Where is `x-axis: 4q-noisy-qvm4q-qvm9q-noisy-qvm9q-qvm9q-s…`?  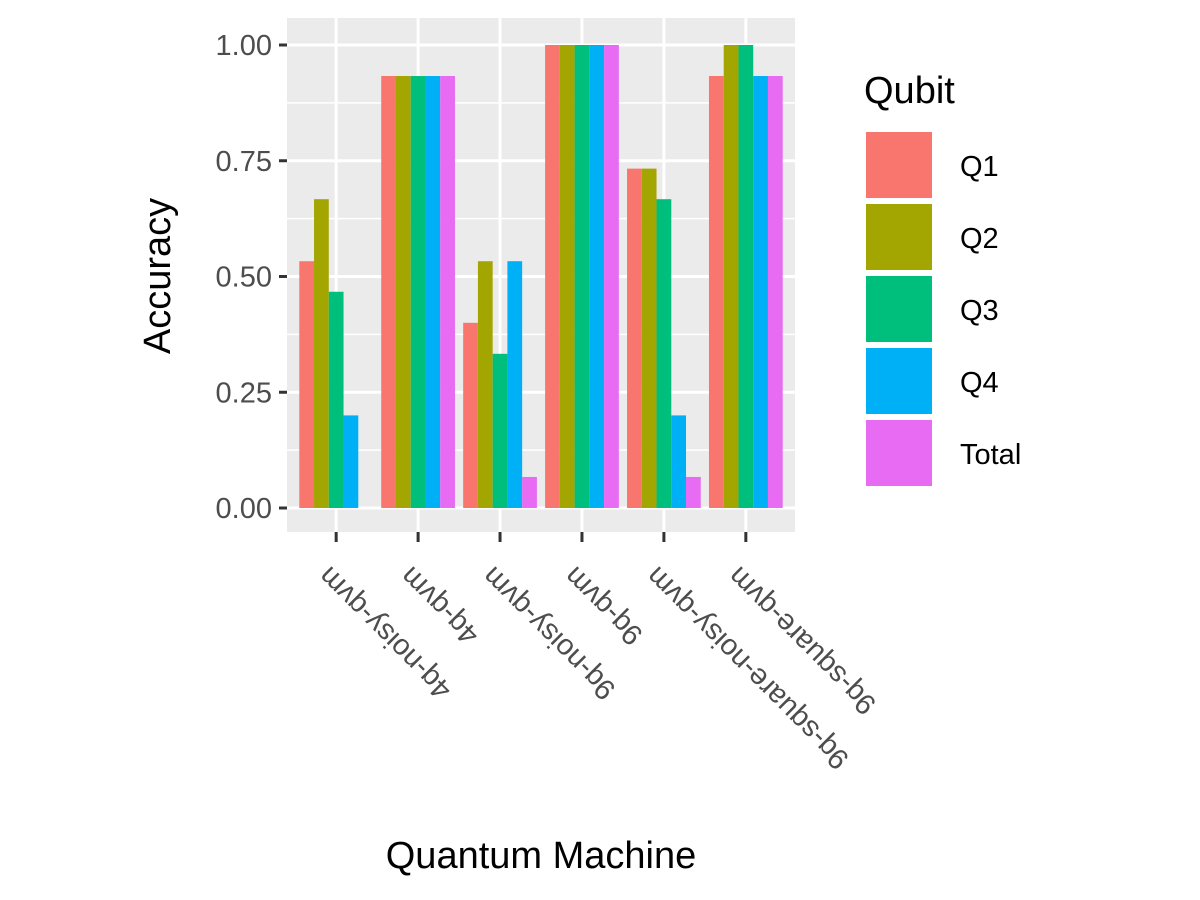
x-axis: 4q-noisy-qvm4q-qvm9q-noisy-qvm9q-qvm9q-s… is located at coordinates (597, 653).